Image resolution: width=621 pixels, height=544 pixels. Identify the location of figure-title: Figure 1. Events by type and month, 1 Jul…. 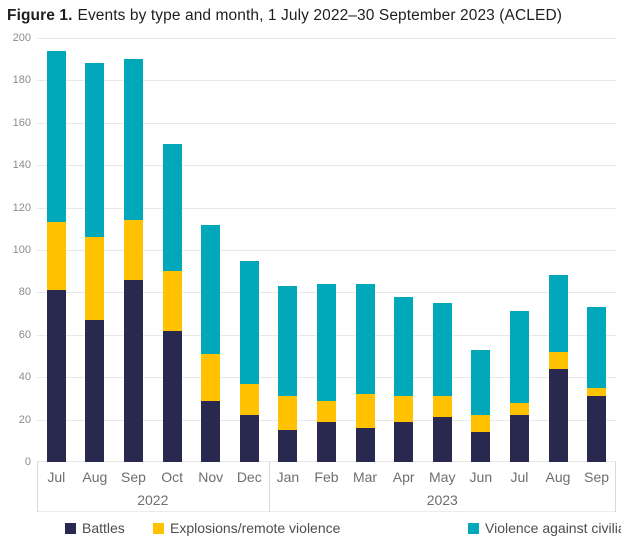
(284, 16).